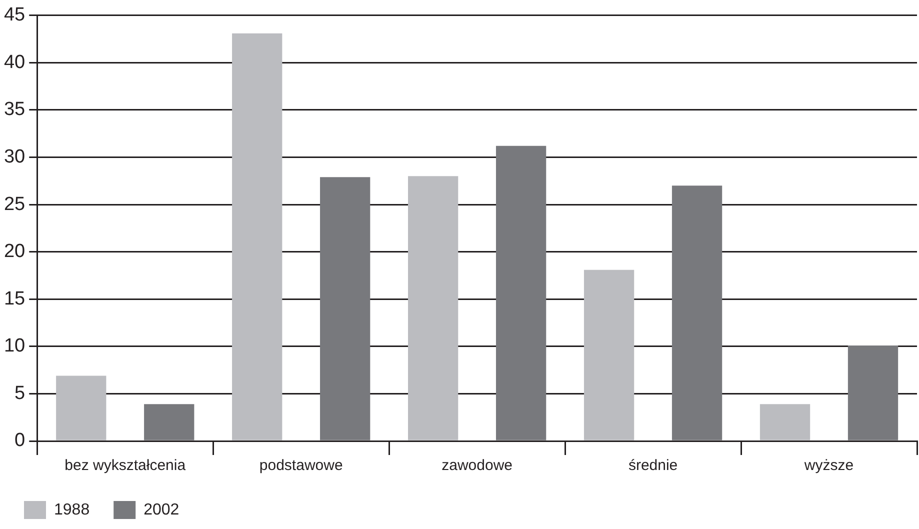  What do you see at coordinates (15, 299) in the screenshot?
I see `y-tick-label: 15` at bounding box center [15, 299].